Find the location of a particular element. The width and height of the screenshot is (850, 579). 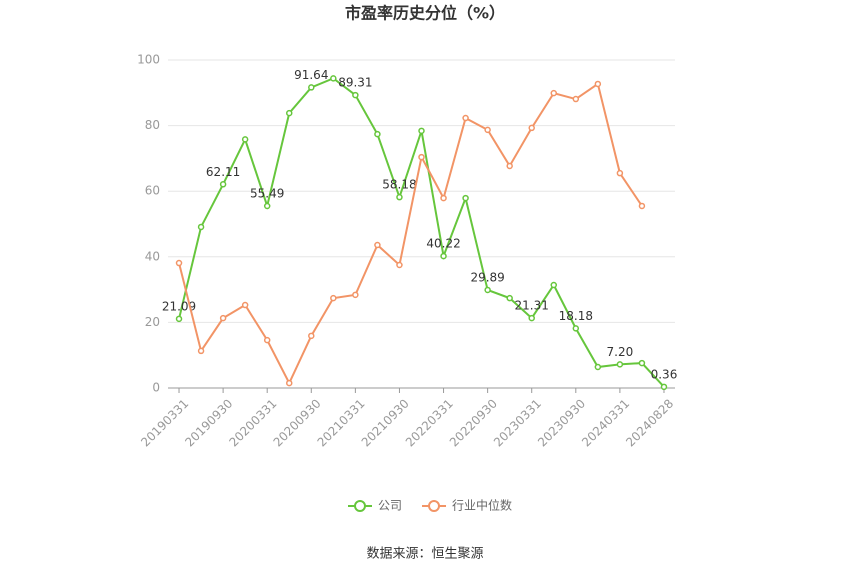

data-label: 55.49 is located at coordinates (267, 193).